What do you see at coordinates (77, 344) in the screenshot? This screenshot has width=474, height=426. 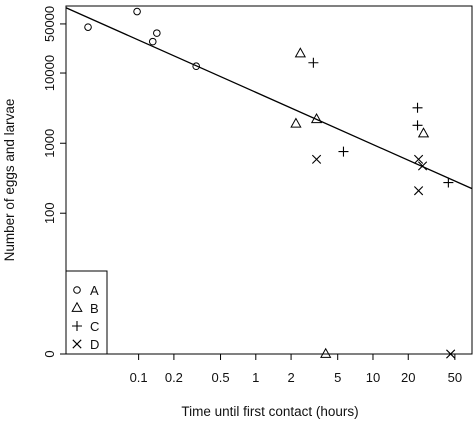 I see `legend-marker-d` at bounding box center [77, 344].